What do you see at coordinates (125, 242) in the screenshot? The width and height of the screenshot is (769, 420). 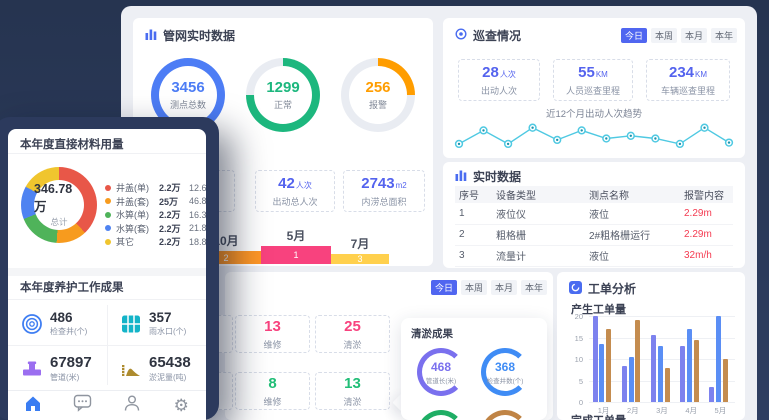 I see `legend-label: 其它` at bounding box center [125, 242].